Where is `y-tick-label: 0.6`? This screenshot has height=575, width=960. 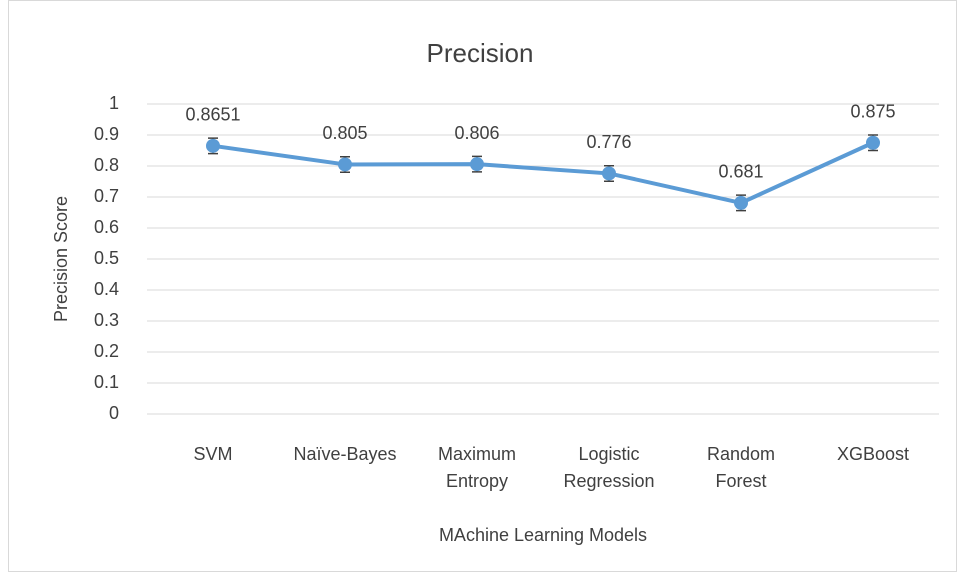 y-tick-label: 0.6 is located at coordinates (106, 227).